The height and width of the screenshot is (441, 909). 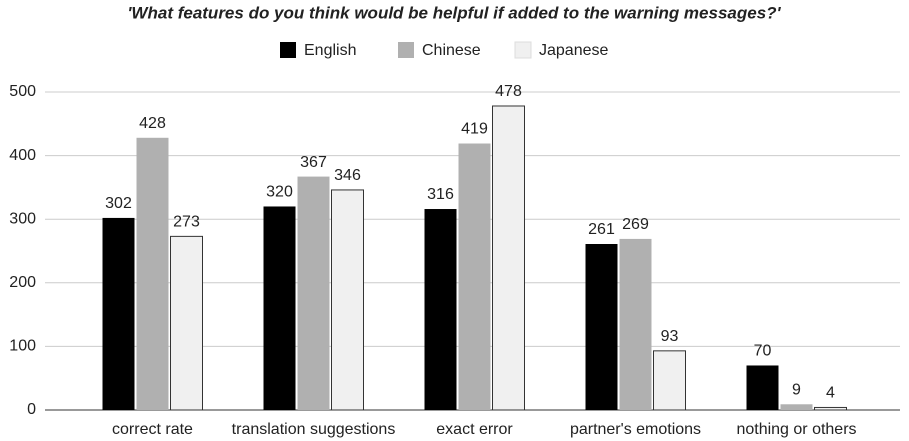 What do you see at coordinates (601, 229) in the screenshot?
I see `value-label: 261` at bounding box center [601, 229].